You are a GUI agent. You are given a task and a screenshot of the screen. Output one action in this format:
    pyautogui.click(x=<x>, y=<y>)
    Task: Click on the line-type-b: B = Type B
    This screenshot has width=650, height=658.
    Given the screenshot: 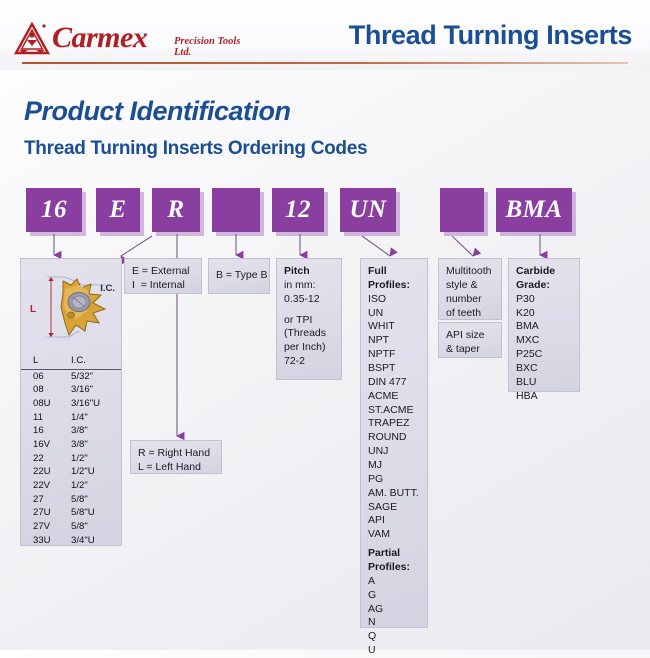 What is the action you would take?
    pyautogui.click(x=242, y=275)
    